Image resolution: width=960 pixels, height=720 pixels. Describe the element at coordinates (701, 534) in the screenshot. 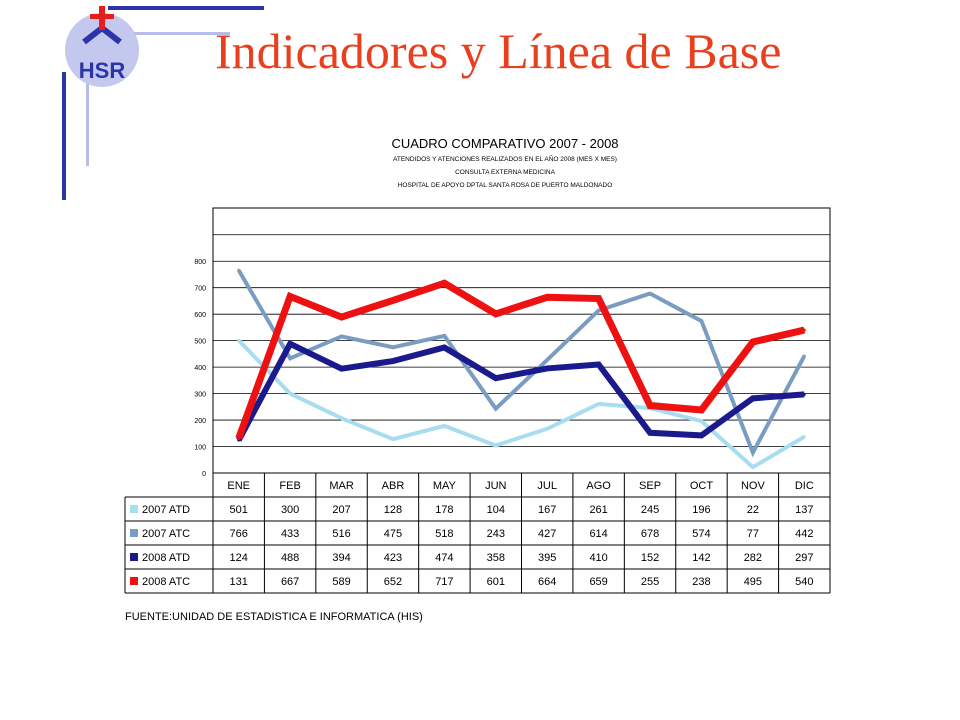

I see `table-cell-value: 574` at that location.